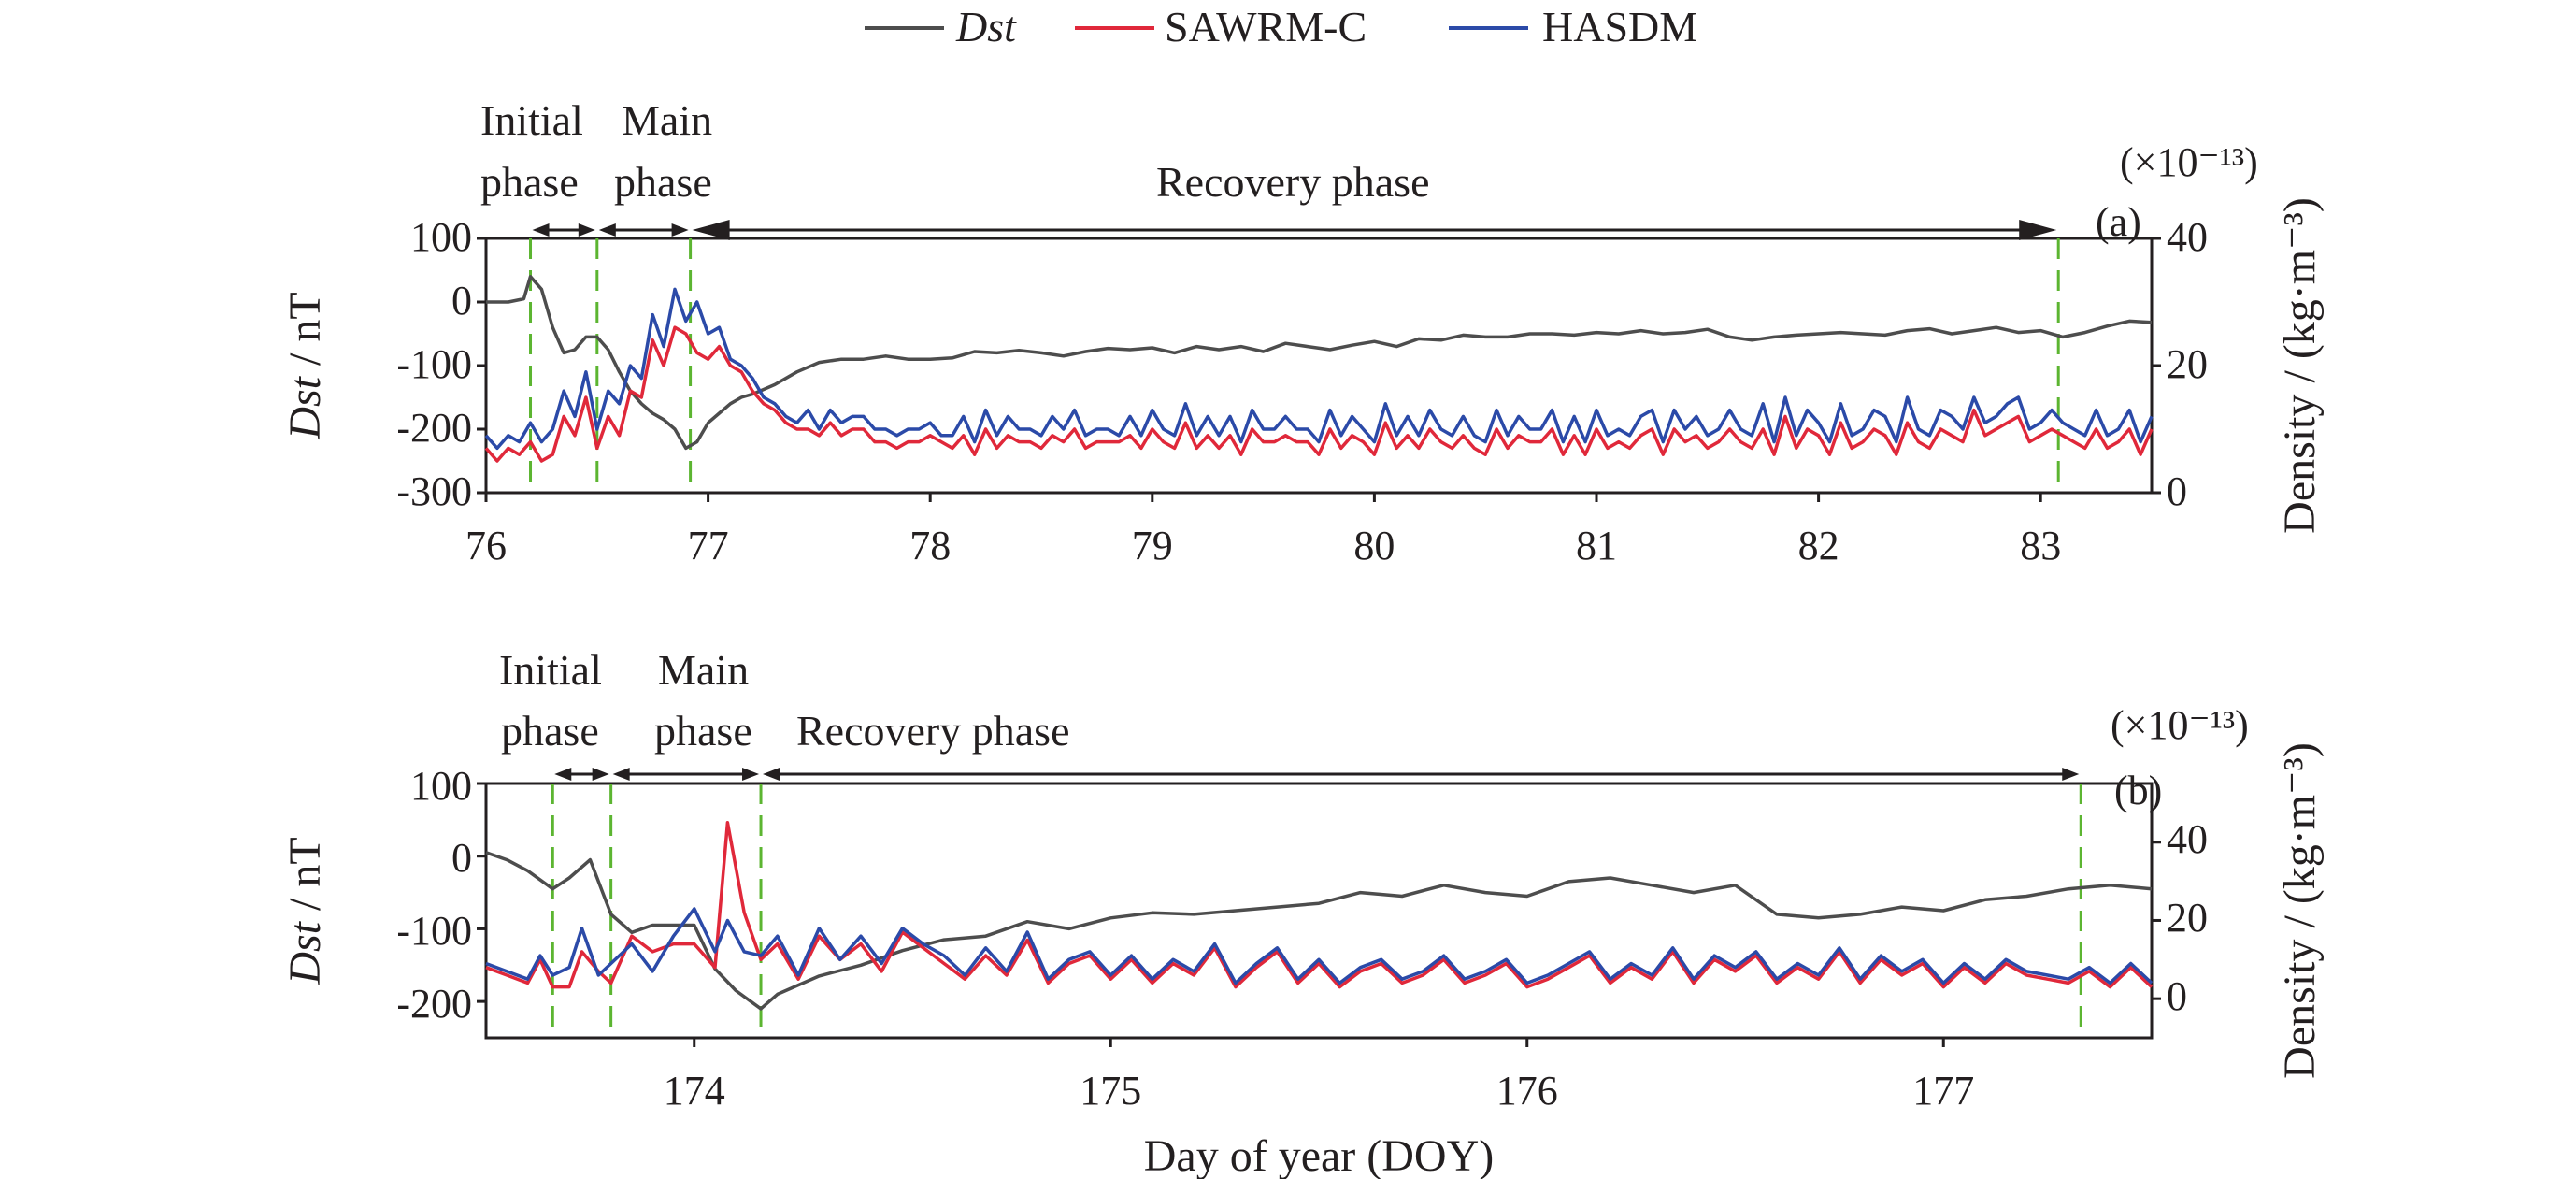  I want to click on panel-a-ytick-right: 20, so click(2187, 364).